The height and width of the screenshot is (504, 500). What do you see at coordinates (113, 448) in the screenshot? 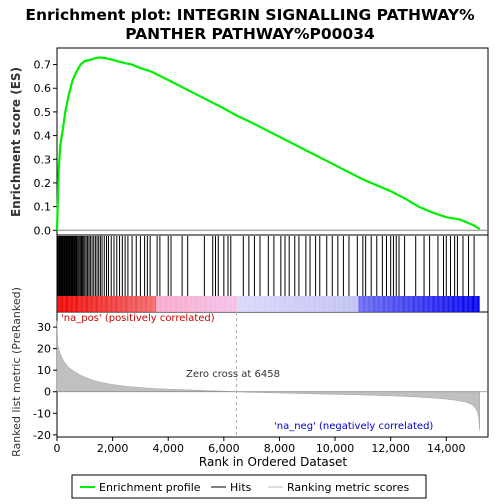
I see `x-tick-label: 2,000` at bounding box center [113, 448].